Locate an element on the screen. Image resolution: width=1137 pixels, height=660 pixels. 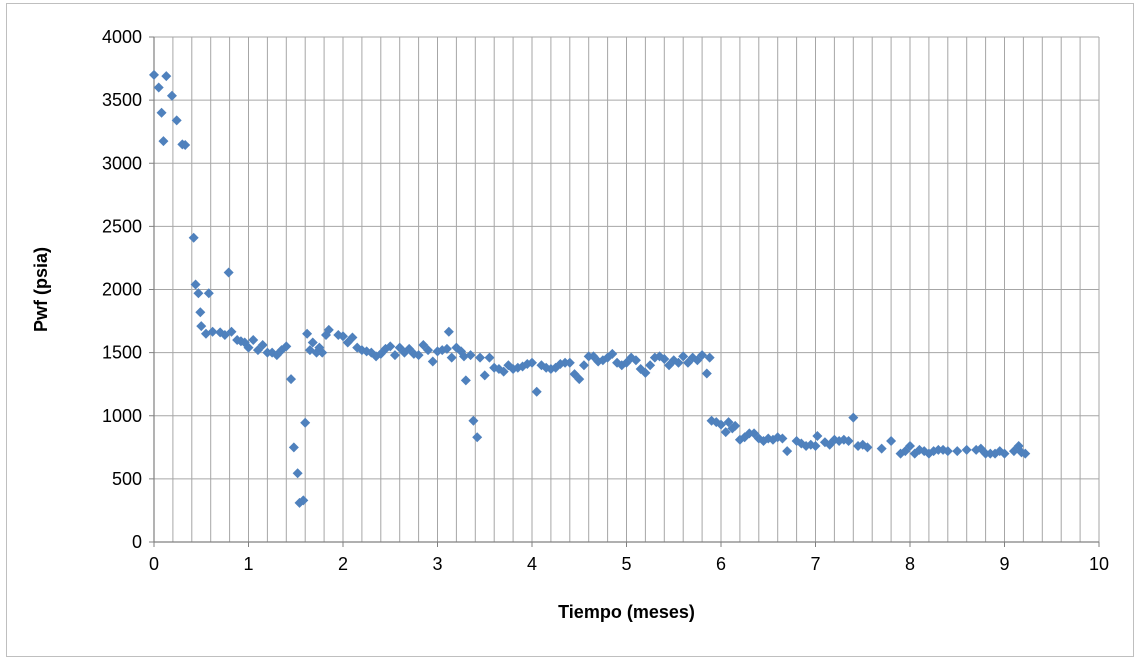
x-tick-label: 7 is located at coordinates (815, 564).